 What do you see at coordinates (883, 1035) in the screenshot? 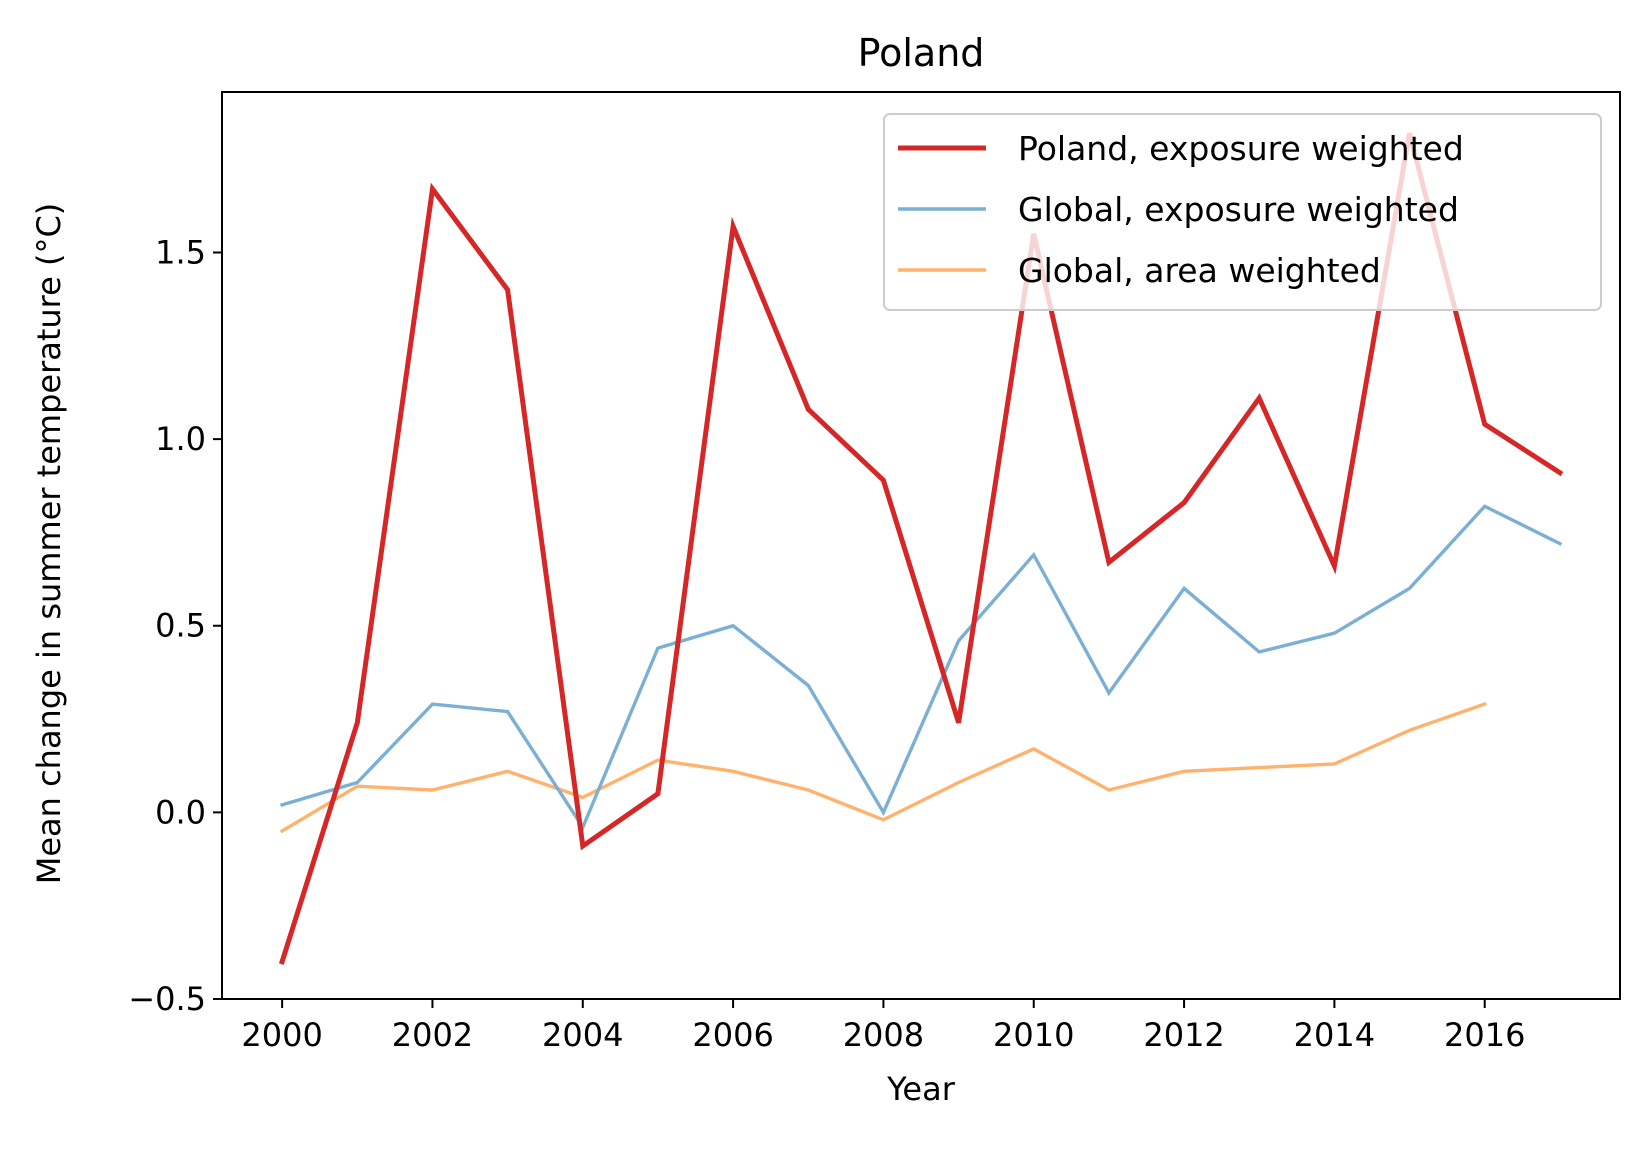
I see `x-tick-label: 2008` at bounding box center [883, 1035].